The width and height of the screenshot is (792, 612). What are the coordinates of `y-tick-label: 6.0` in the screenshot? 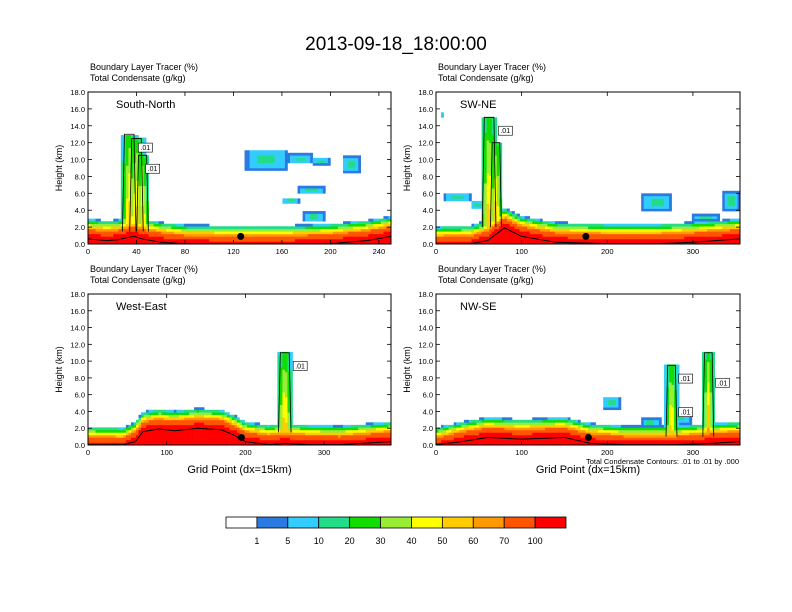 It's located at (80, 193).